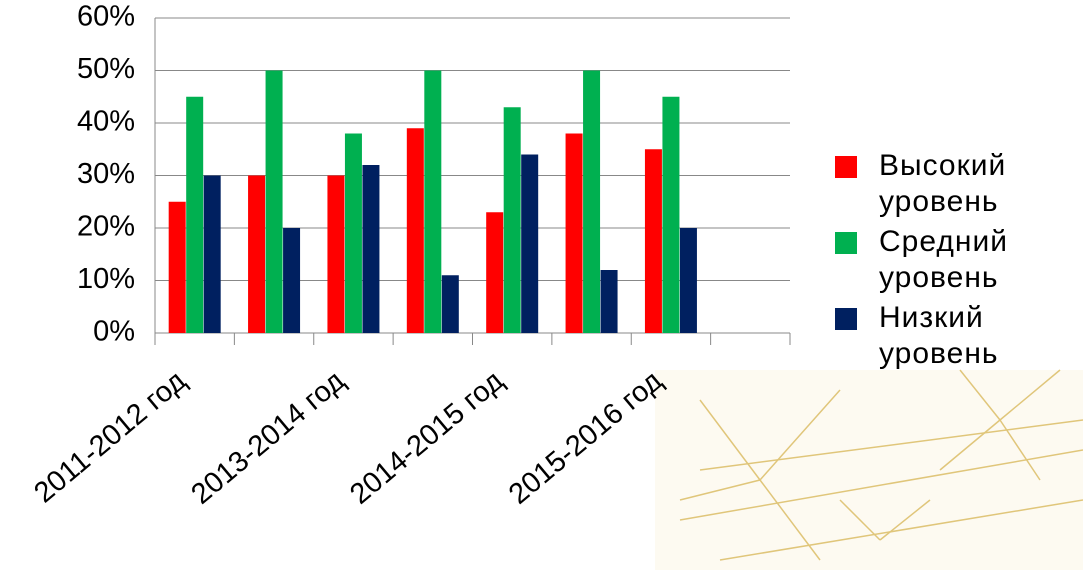 This screenshot has width=1083, height=570. I want to click on legend-label: Высокий уровень, so click(943, 183).